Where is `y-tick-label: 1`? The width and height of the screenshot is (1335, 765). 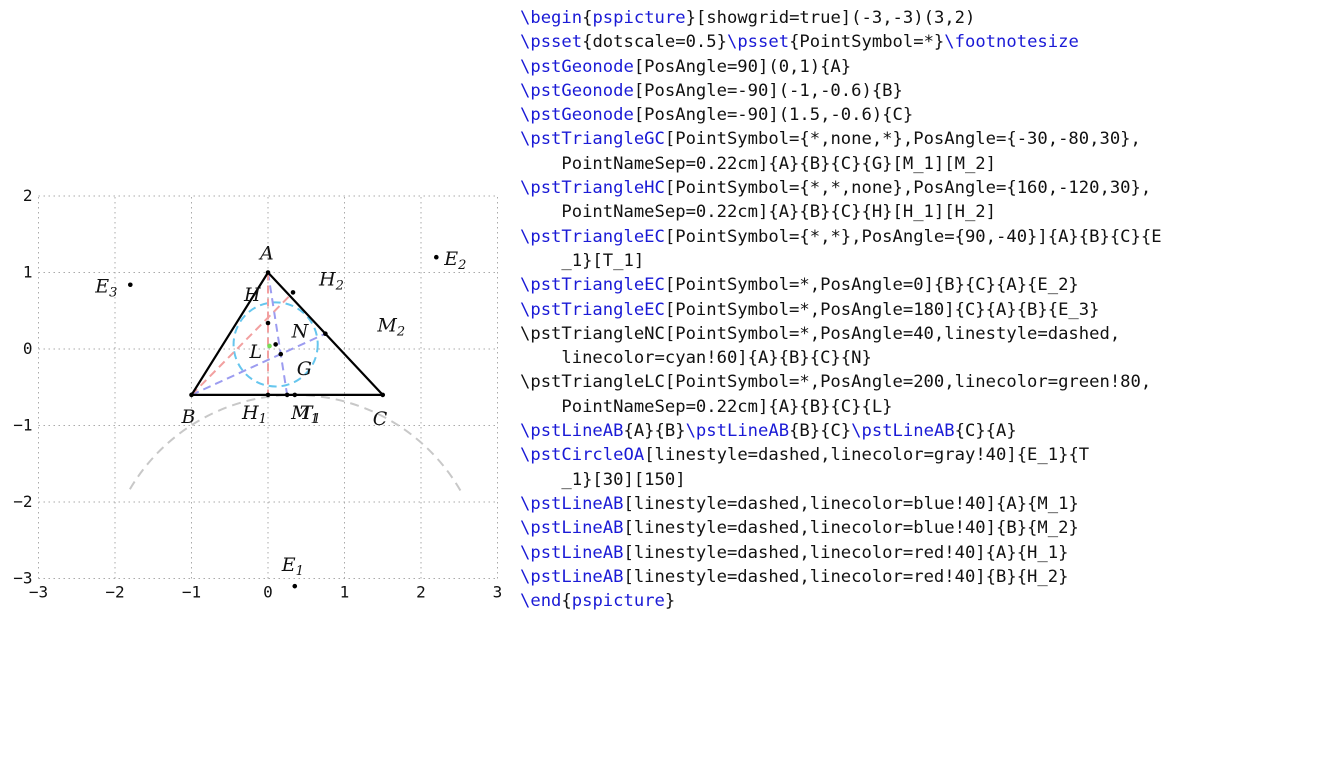 y-tick-label: 1 is located at coordinates (28, 272).